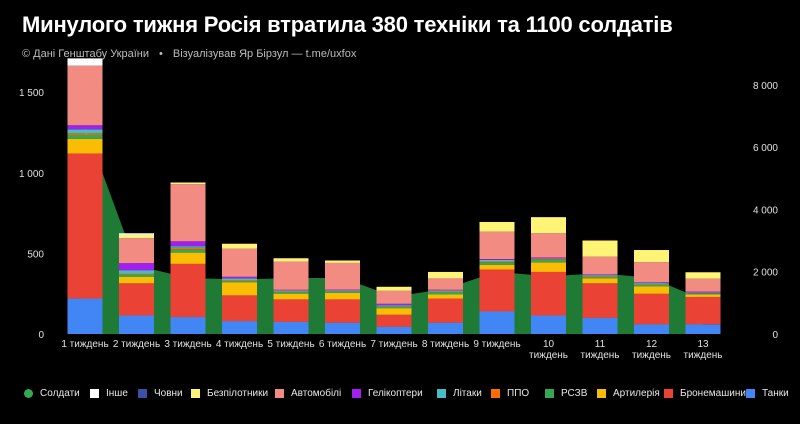 This screenshot has width=800, height=424. I want to click on legend-label: Автомобілі, so click(316, 393).